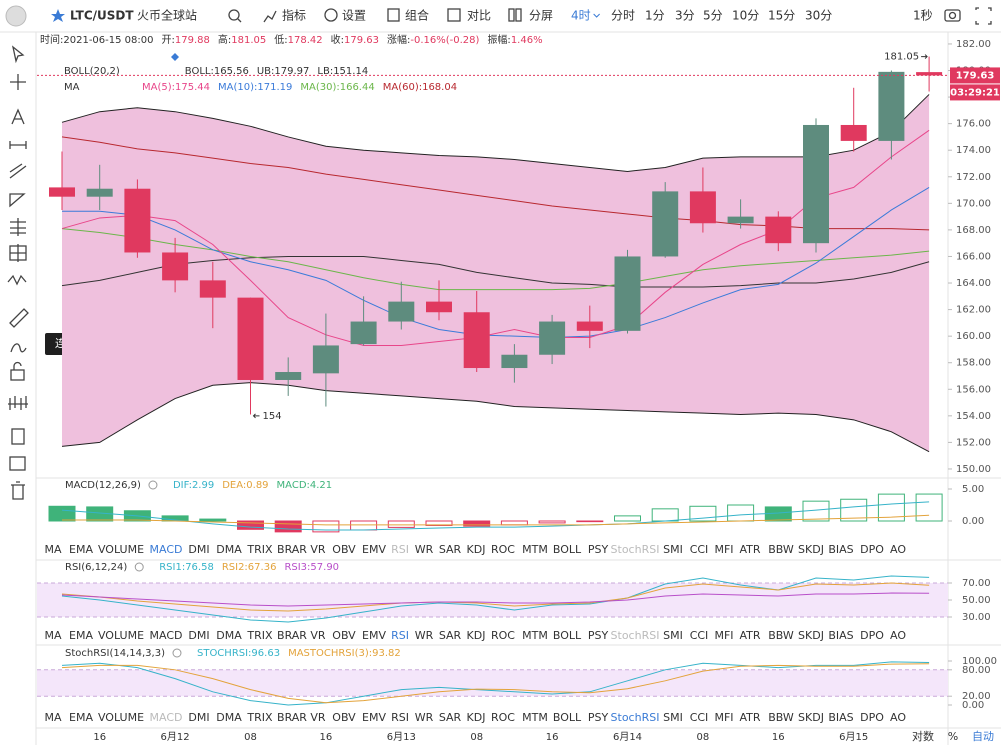  I want to click on search-icon, so click(235, 16).